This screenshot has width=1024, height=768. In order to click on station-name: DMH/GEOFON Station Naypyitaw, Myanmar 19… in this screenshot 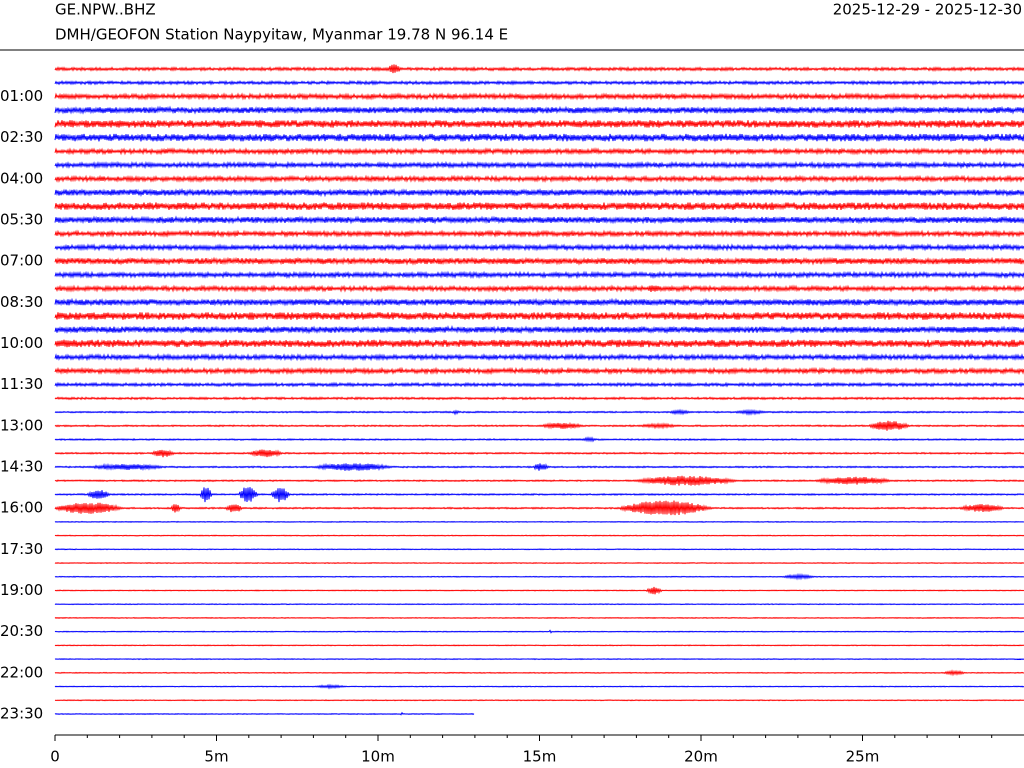, I will do `click(281, 35)`.